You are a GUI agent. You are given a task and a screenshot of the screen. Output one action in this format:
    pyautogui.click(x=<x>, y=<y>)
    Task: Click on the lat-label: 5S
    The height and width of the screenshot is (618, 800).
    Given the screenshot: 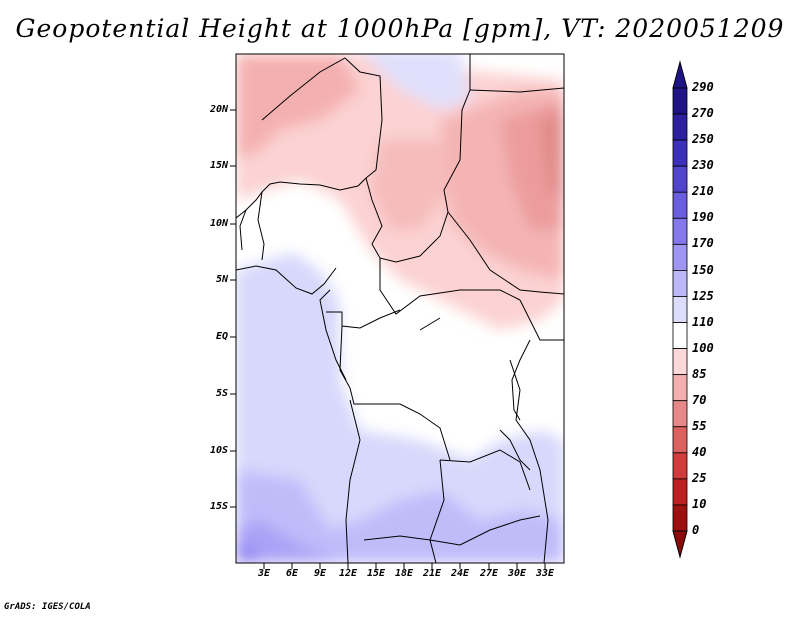 What is the action you would take?
    pyautogui.click(x=221, y=393)
    